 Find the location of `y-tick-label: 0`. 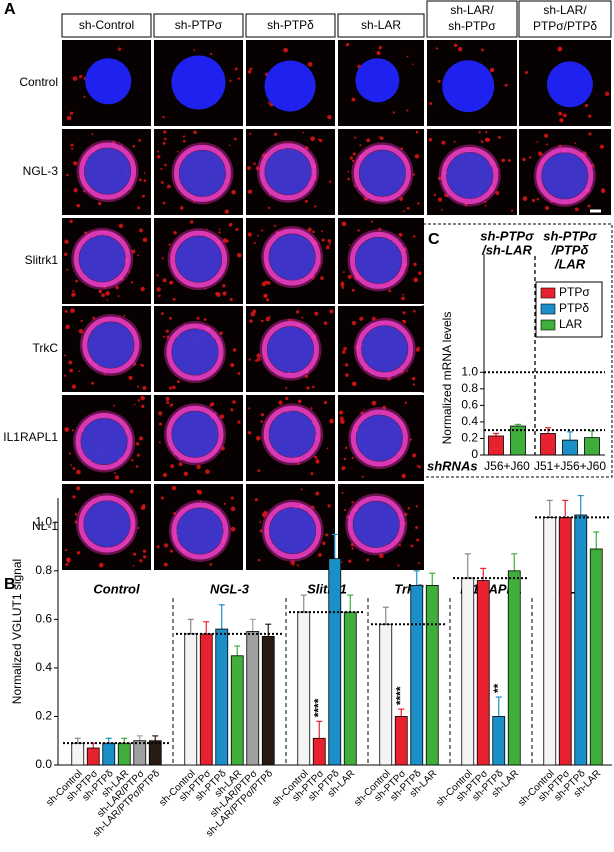

y-tick-label: 0 is located at coordinates (474, 454).